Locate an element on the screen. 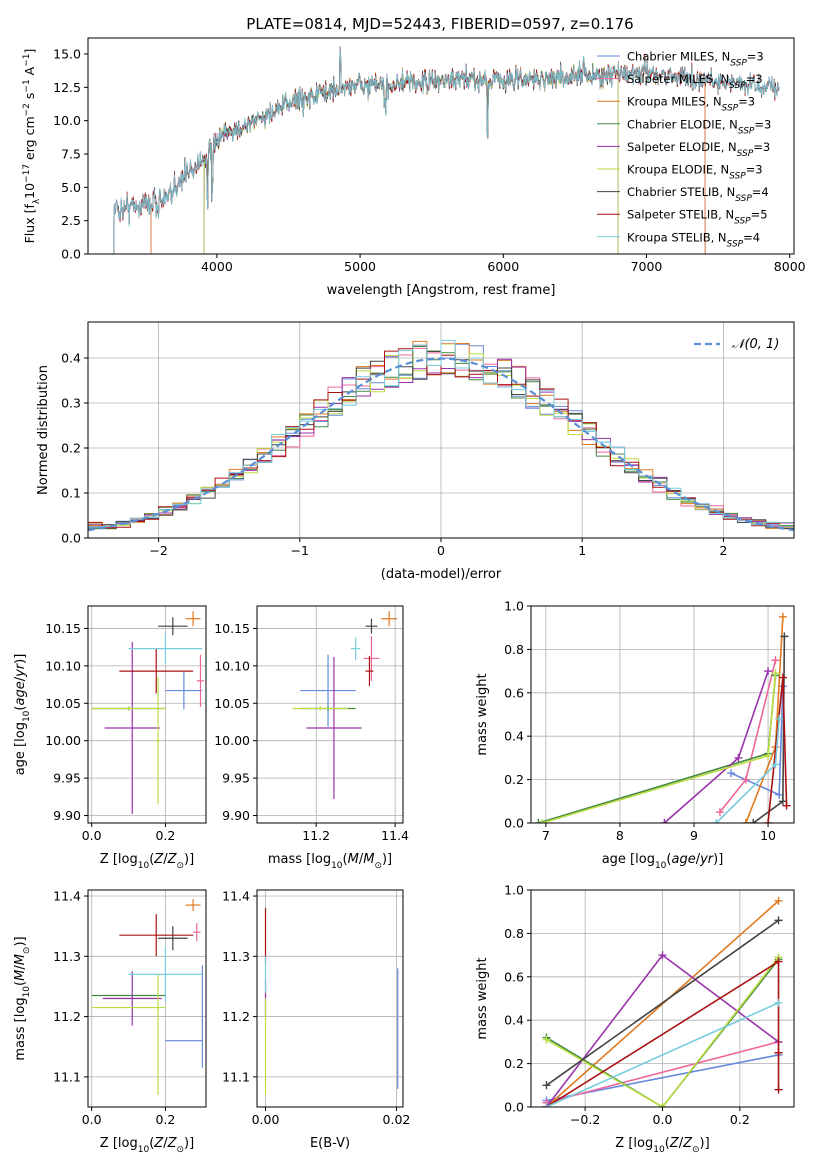 The image size is (819, 1170). x-tick-label: 1 is located at coordinates (582, 550).